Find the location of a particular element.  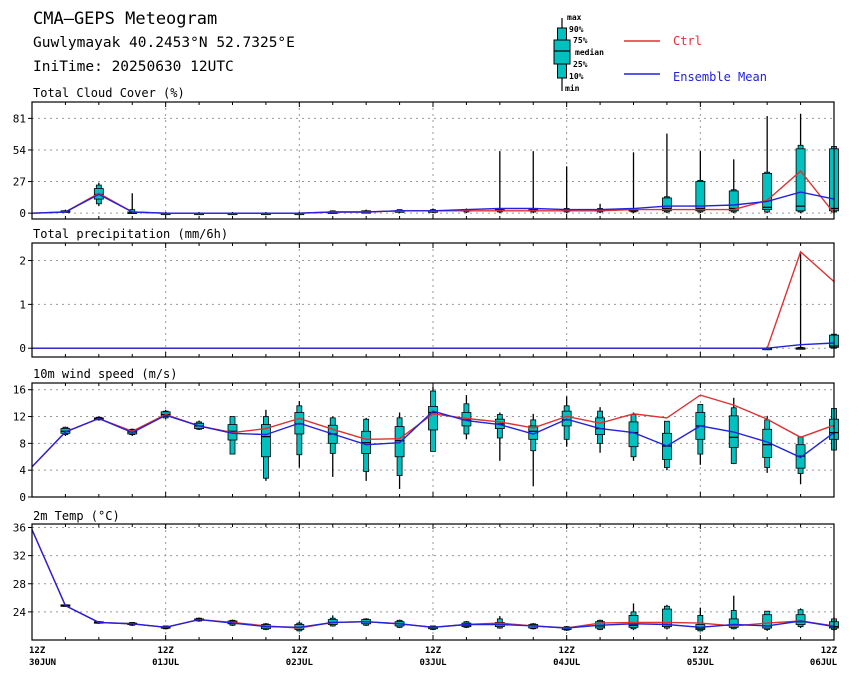

x-tick-label-date: 01JUL is located at coordinates (166, 663).